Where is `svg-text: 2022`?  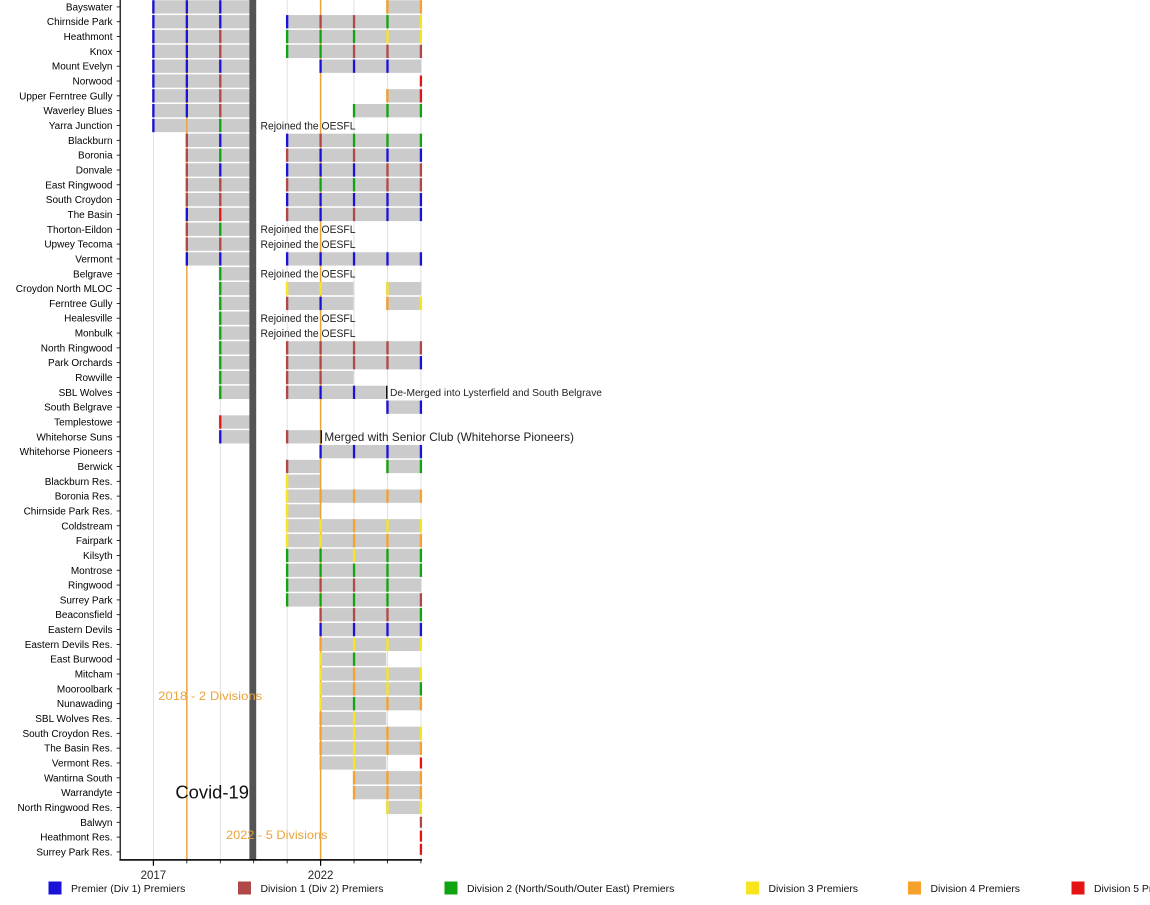 svg-text: 2022 is located at coordinates (321, 876).